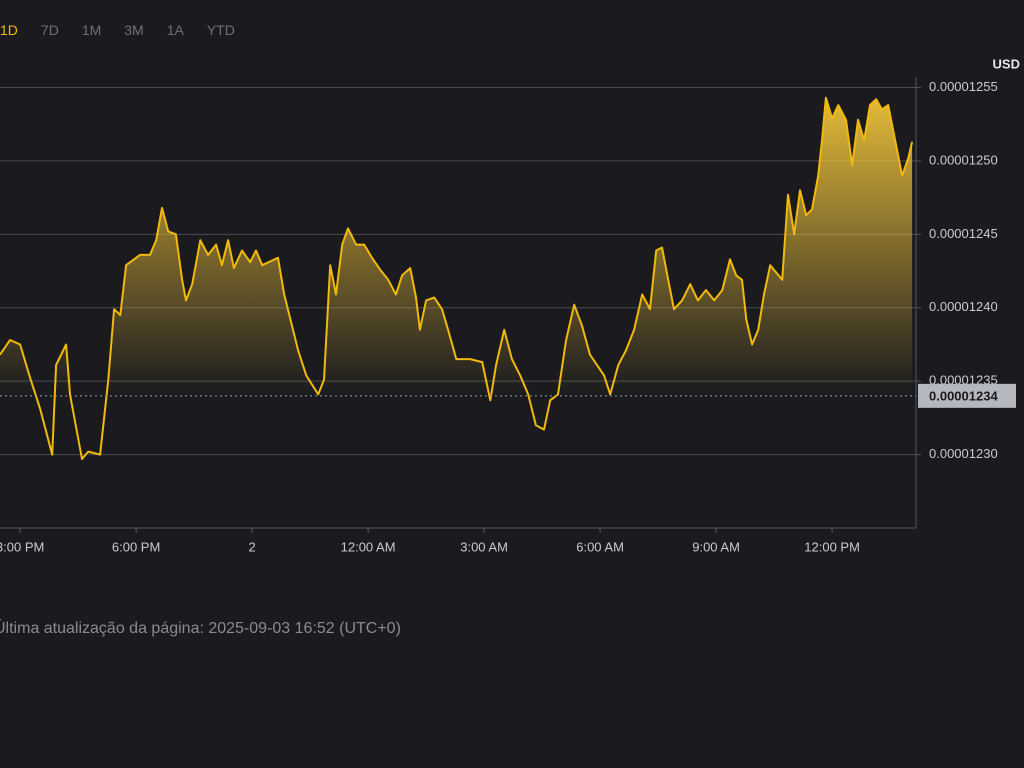 The height and width of the screenshot is (768, 1024). I want to click on x-tick-label: 9:00 AM, so click(716, 546).